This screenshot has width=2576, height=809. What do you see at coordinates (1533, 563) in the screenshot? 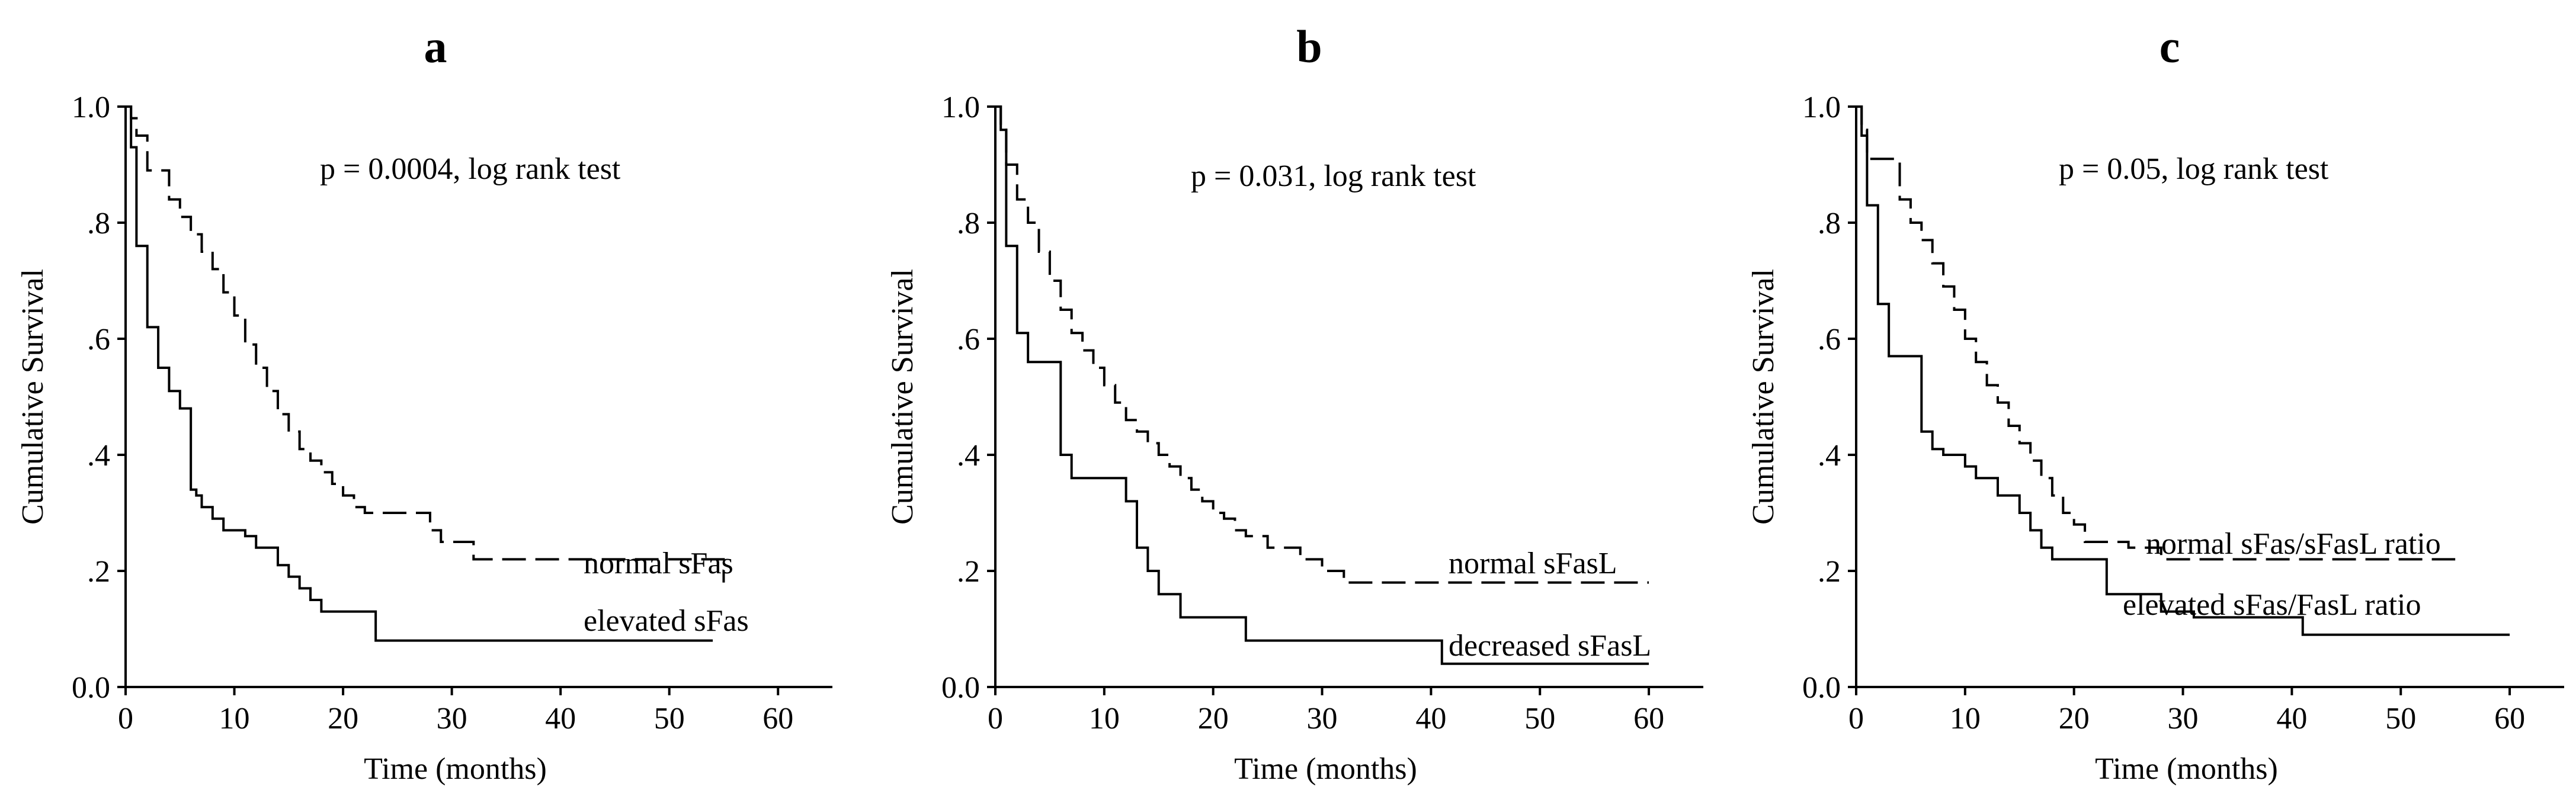
I see `legend-label: normal sFasL` at bounding box center [1533, 563].